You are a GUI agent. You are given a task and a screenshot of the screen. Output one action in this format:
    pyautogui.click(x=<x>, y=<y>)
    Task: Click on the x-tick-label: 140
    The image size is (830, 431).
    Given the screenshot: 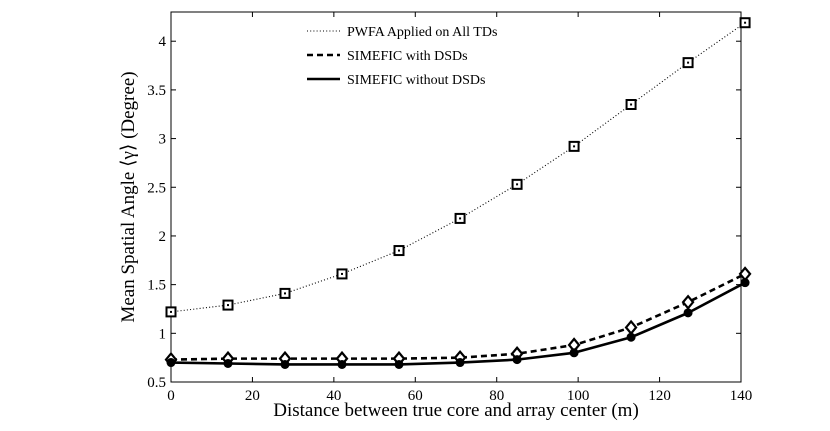 What is the action you would take?
    pyautogui.click(x=741, y=396)
    